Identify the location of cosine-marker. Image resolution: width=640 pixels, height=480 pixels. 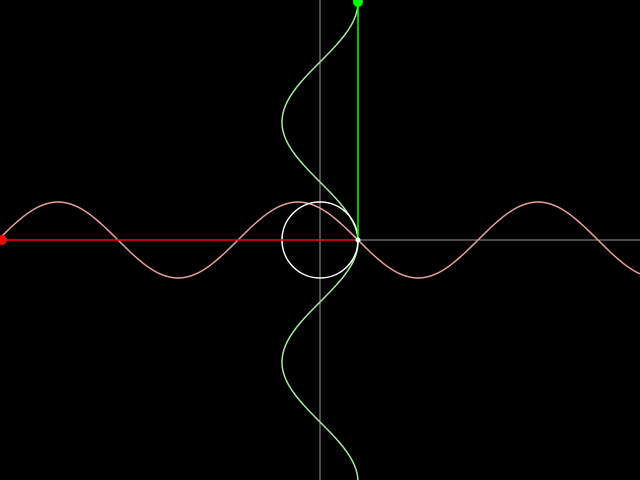
(358, 3).